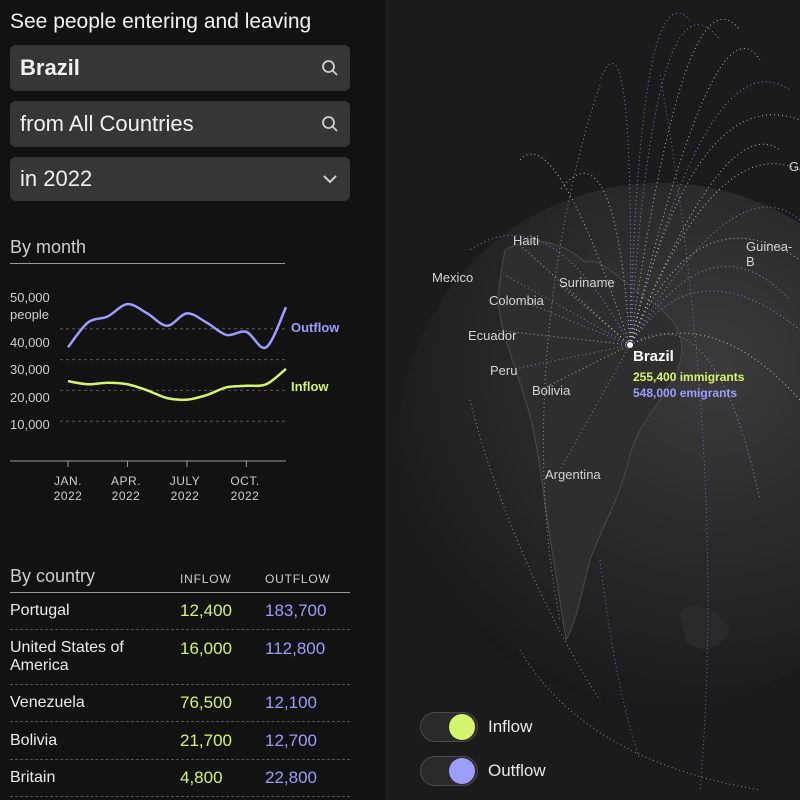 The width and height of the screenshot is (800, 800). I want to click on x-tick-label: JAN. 2022, so click(68, 488).